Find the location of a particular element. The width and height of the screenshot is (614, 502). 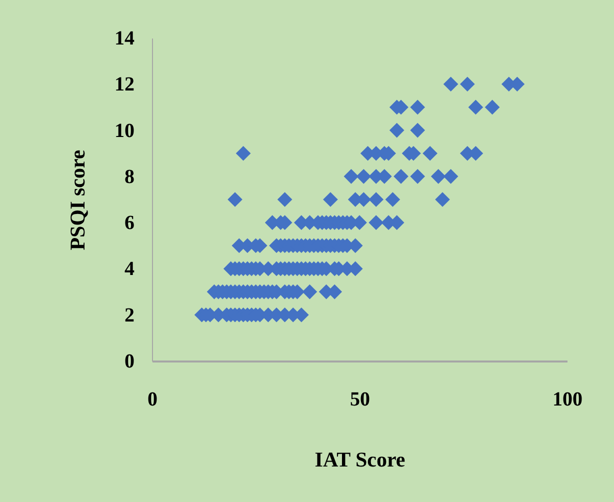

y-tick-label: 8 is located at coordinates (129, 177).